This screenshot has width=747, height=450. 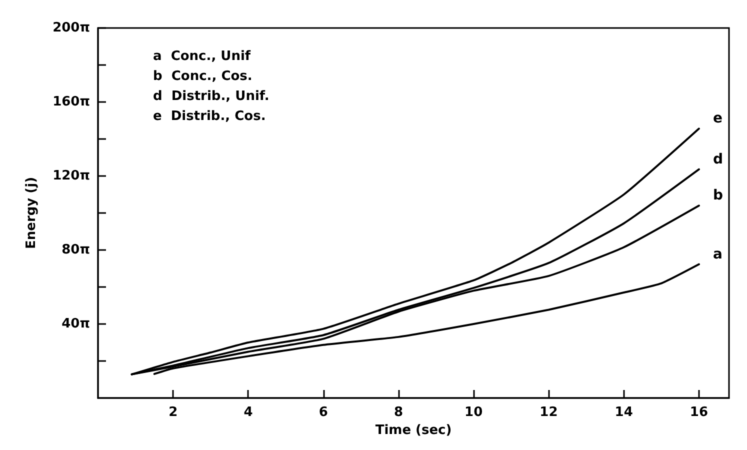 I want to click on y-tick-label: 160π, so click(x=71, y=102).